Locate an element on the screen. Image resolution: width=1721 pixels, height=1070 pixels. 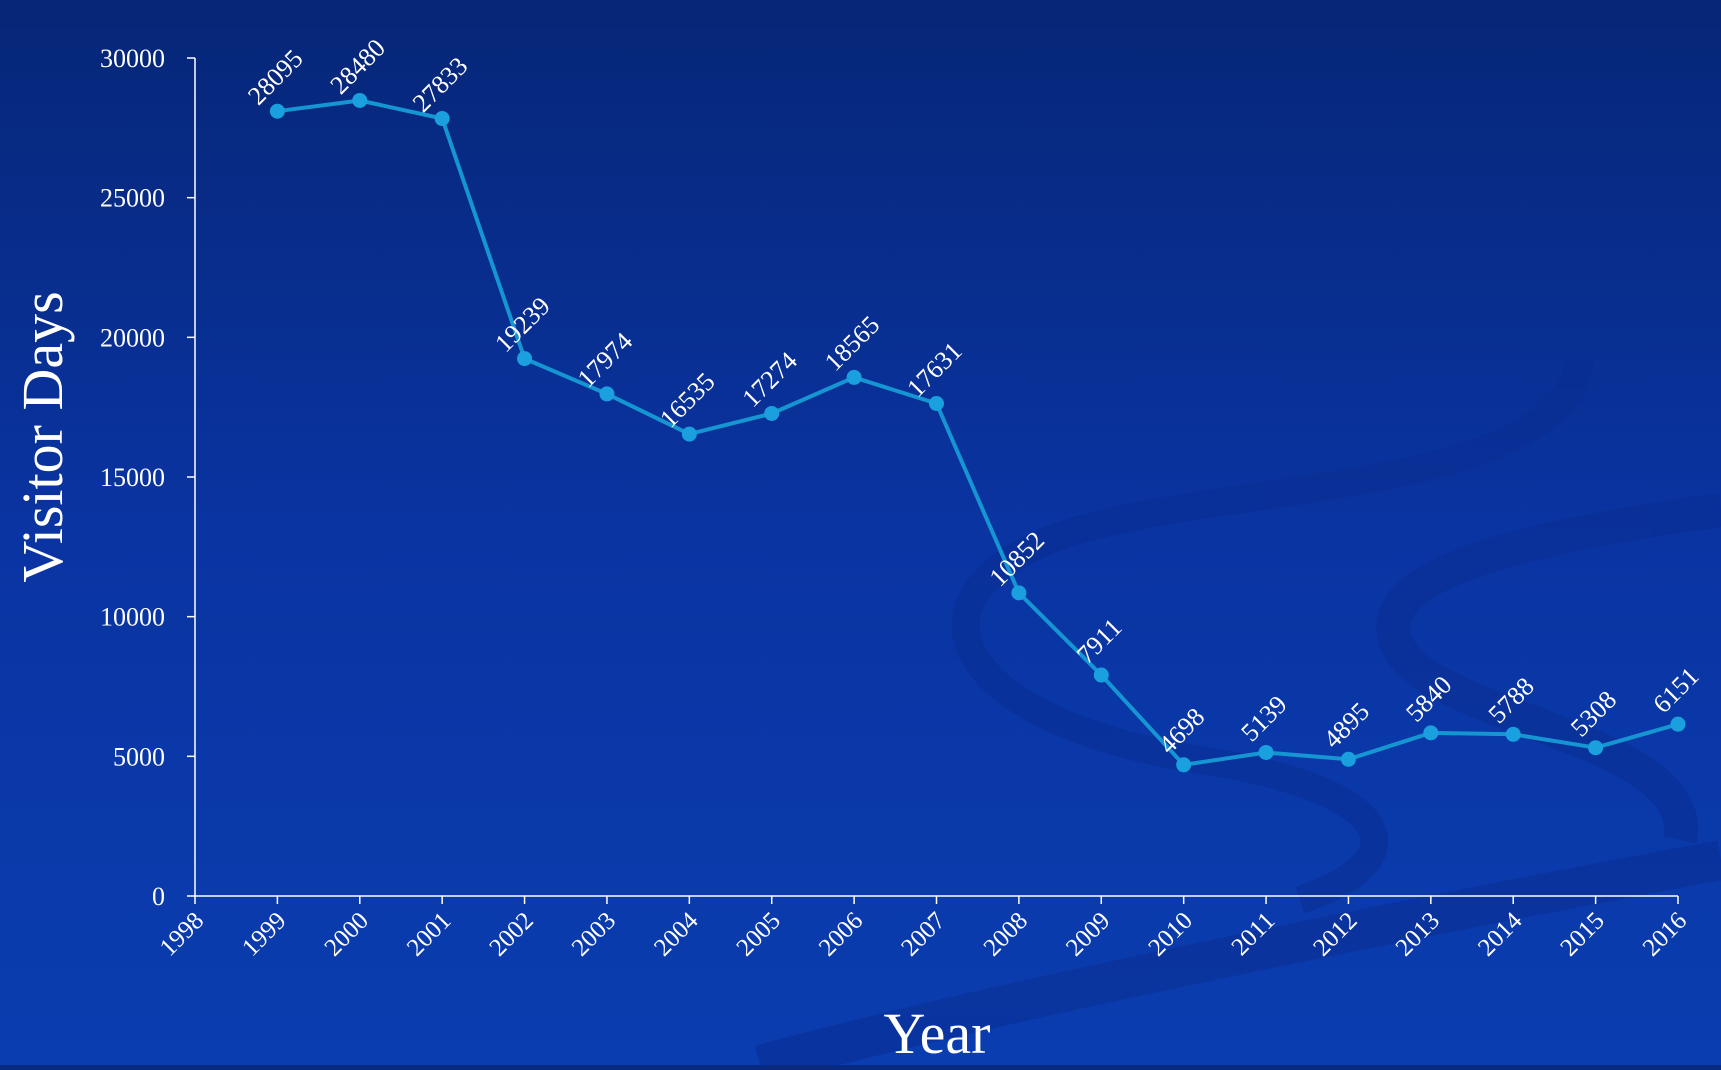
y-tick-label: 30000 is located at coordinates (132, 58).